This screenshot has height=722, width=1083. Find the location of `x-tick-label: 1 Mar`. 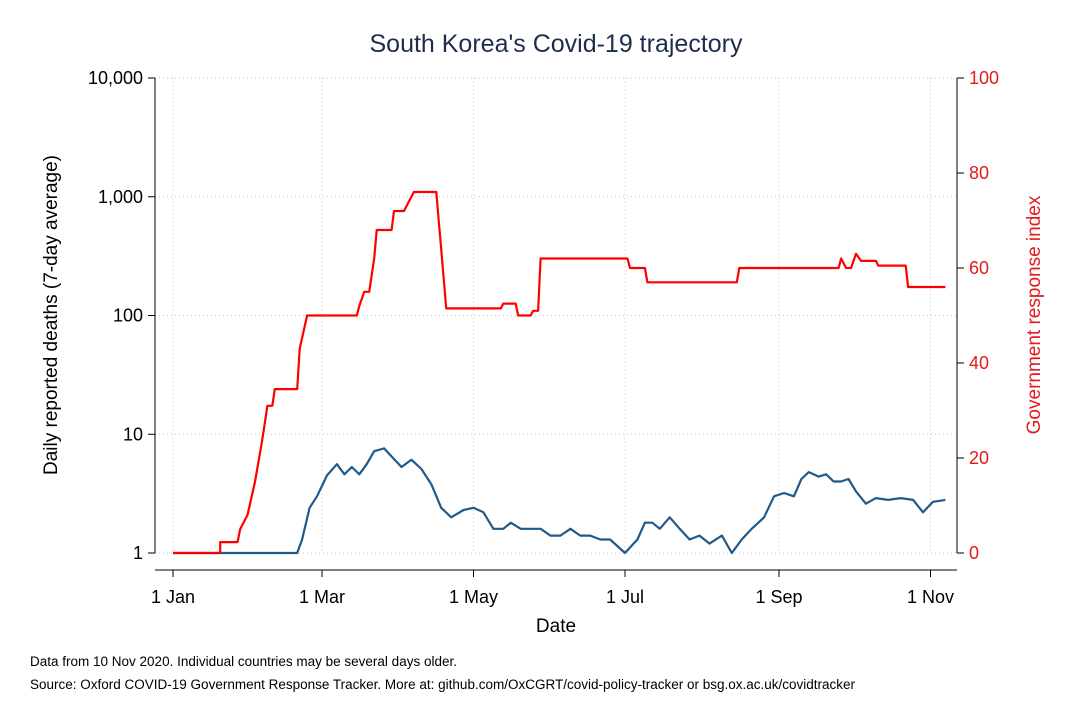

x-tick-label: 1 Mar is located at coordinates (322, 597).